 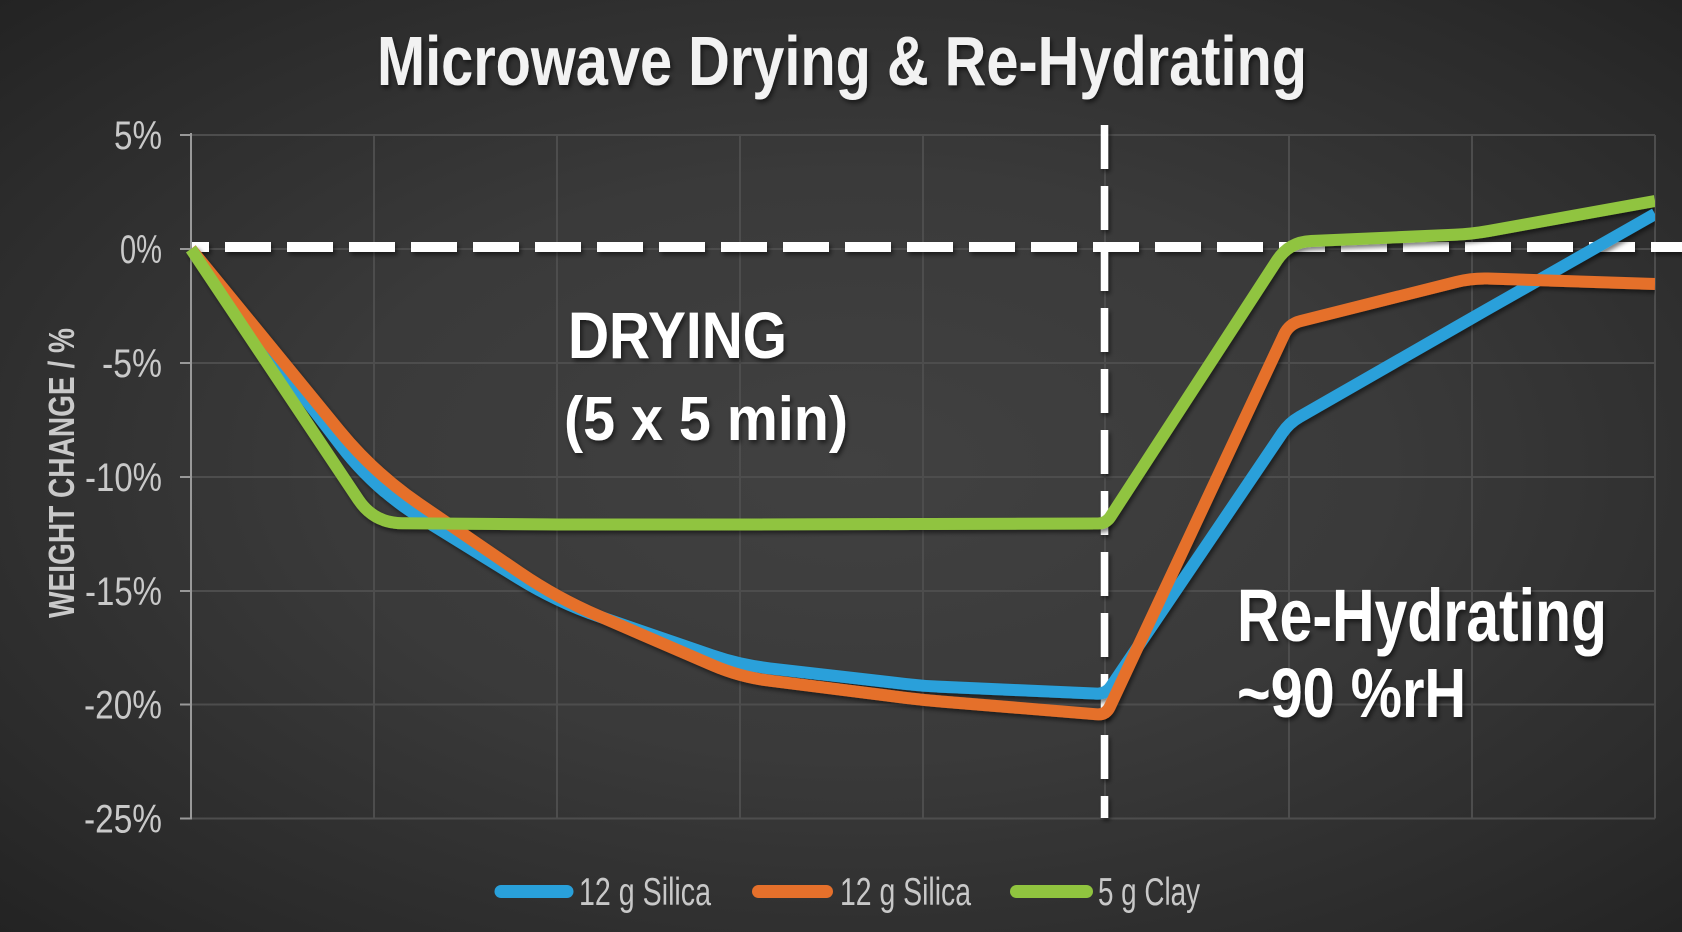 What do you see at coordinates (123, 478) in the screenshot?
I see `svg-text: -10%` at bounding box center [123, 478].